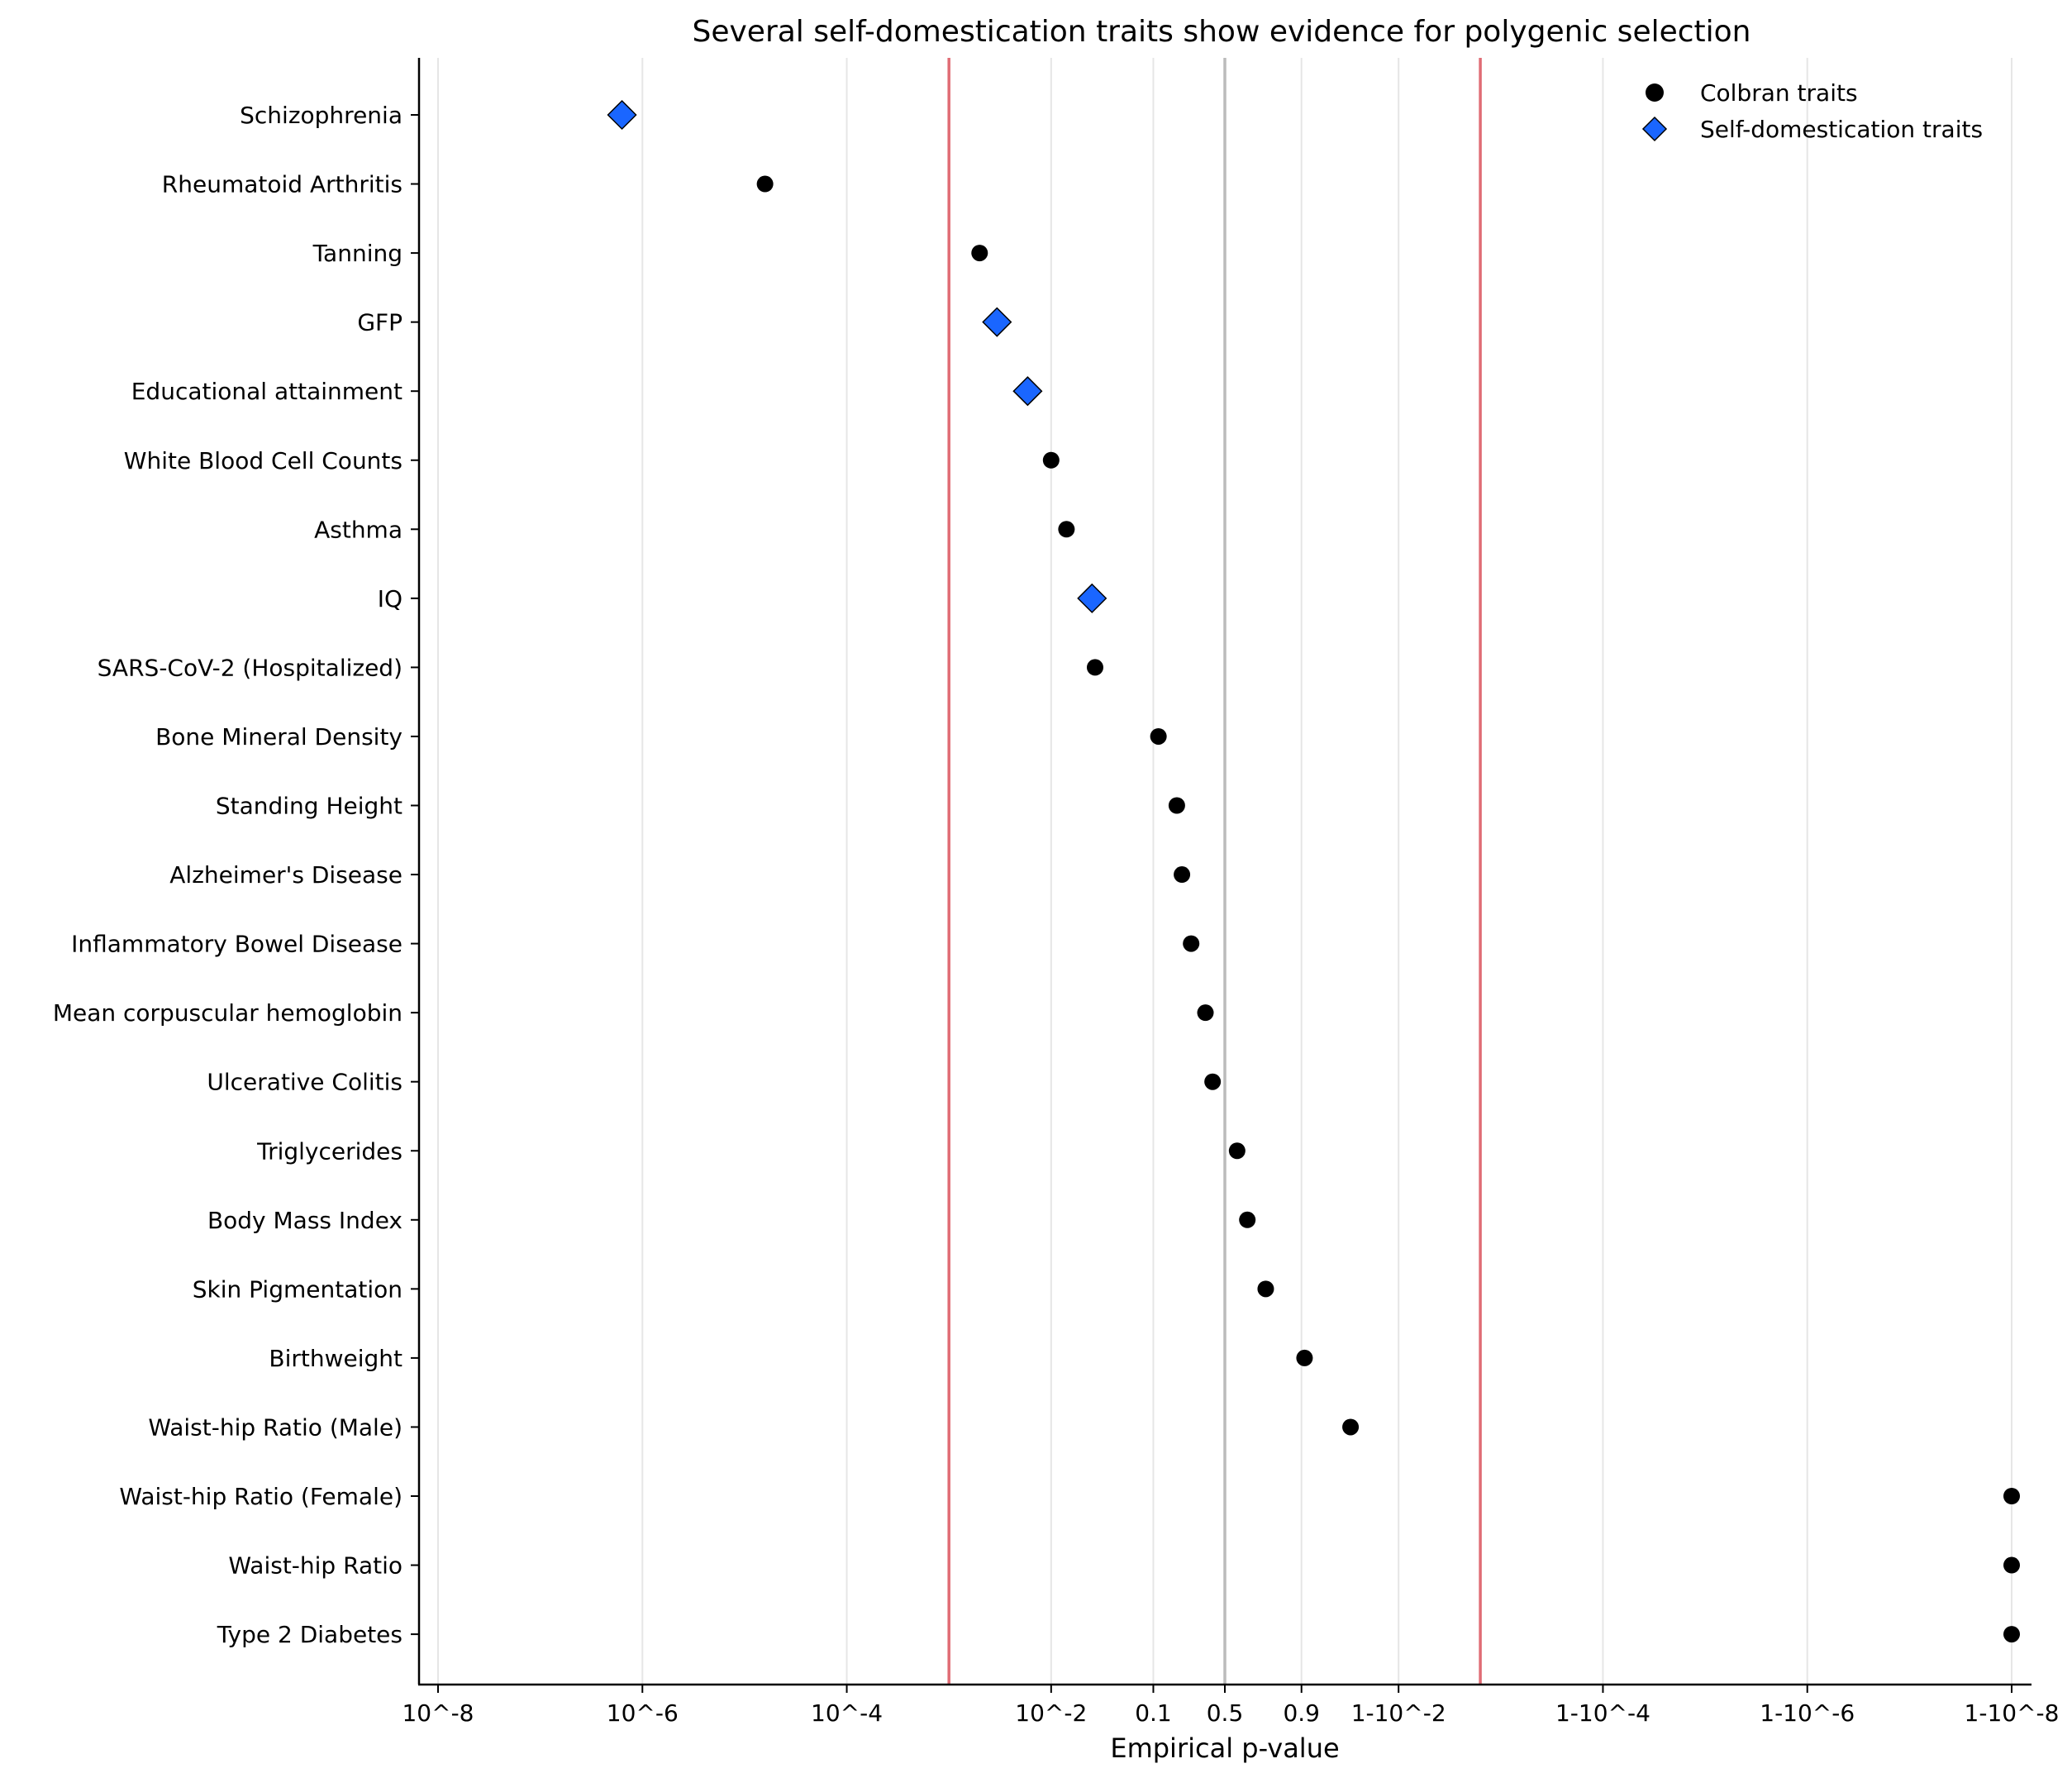 The image size is (2072, 1773). I want to click on x-axis-label: Empirical p-value, so click(1224, 1748).